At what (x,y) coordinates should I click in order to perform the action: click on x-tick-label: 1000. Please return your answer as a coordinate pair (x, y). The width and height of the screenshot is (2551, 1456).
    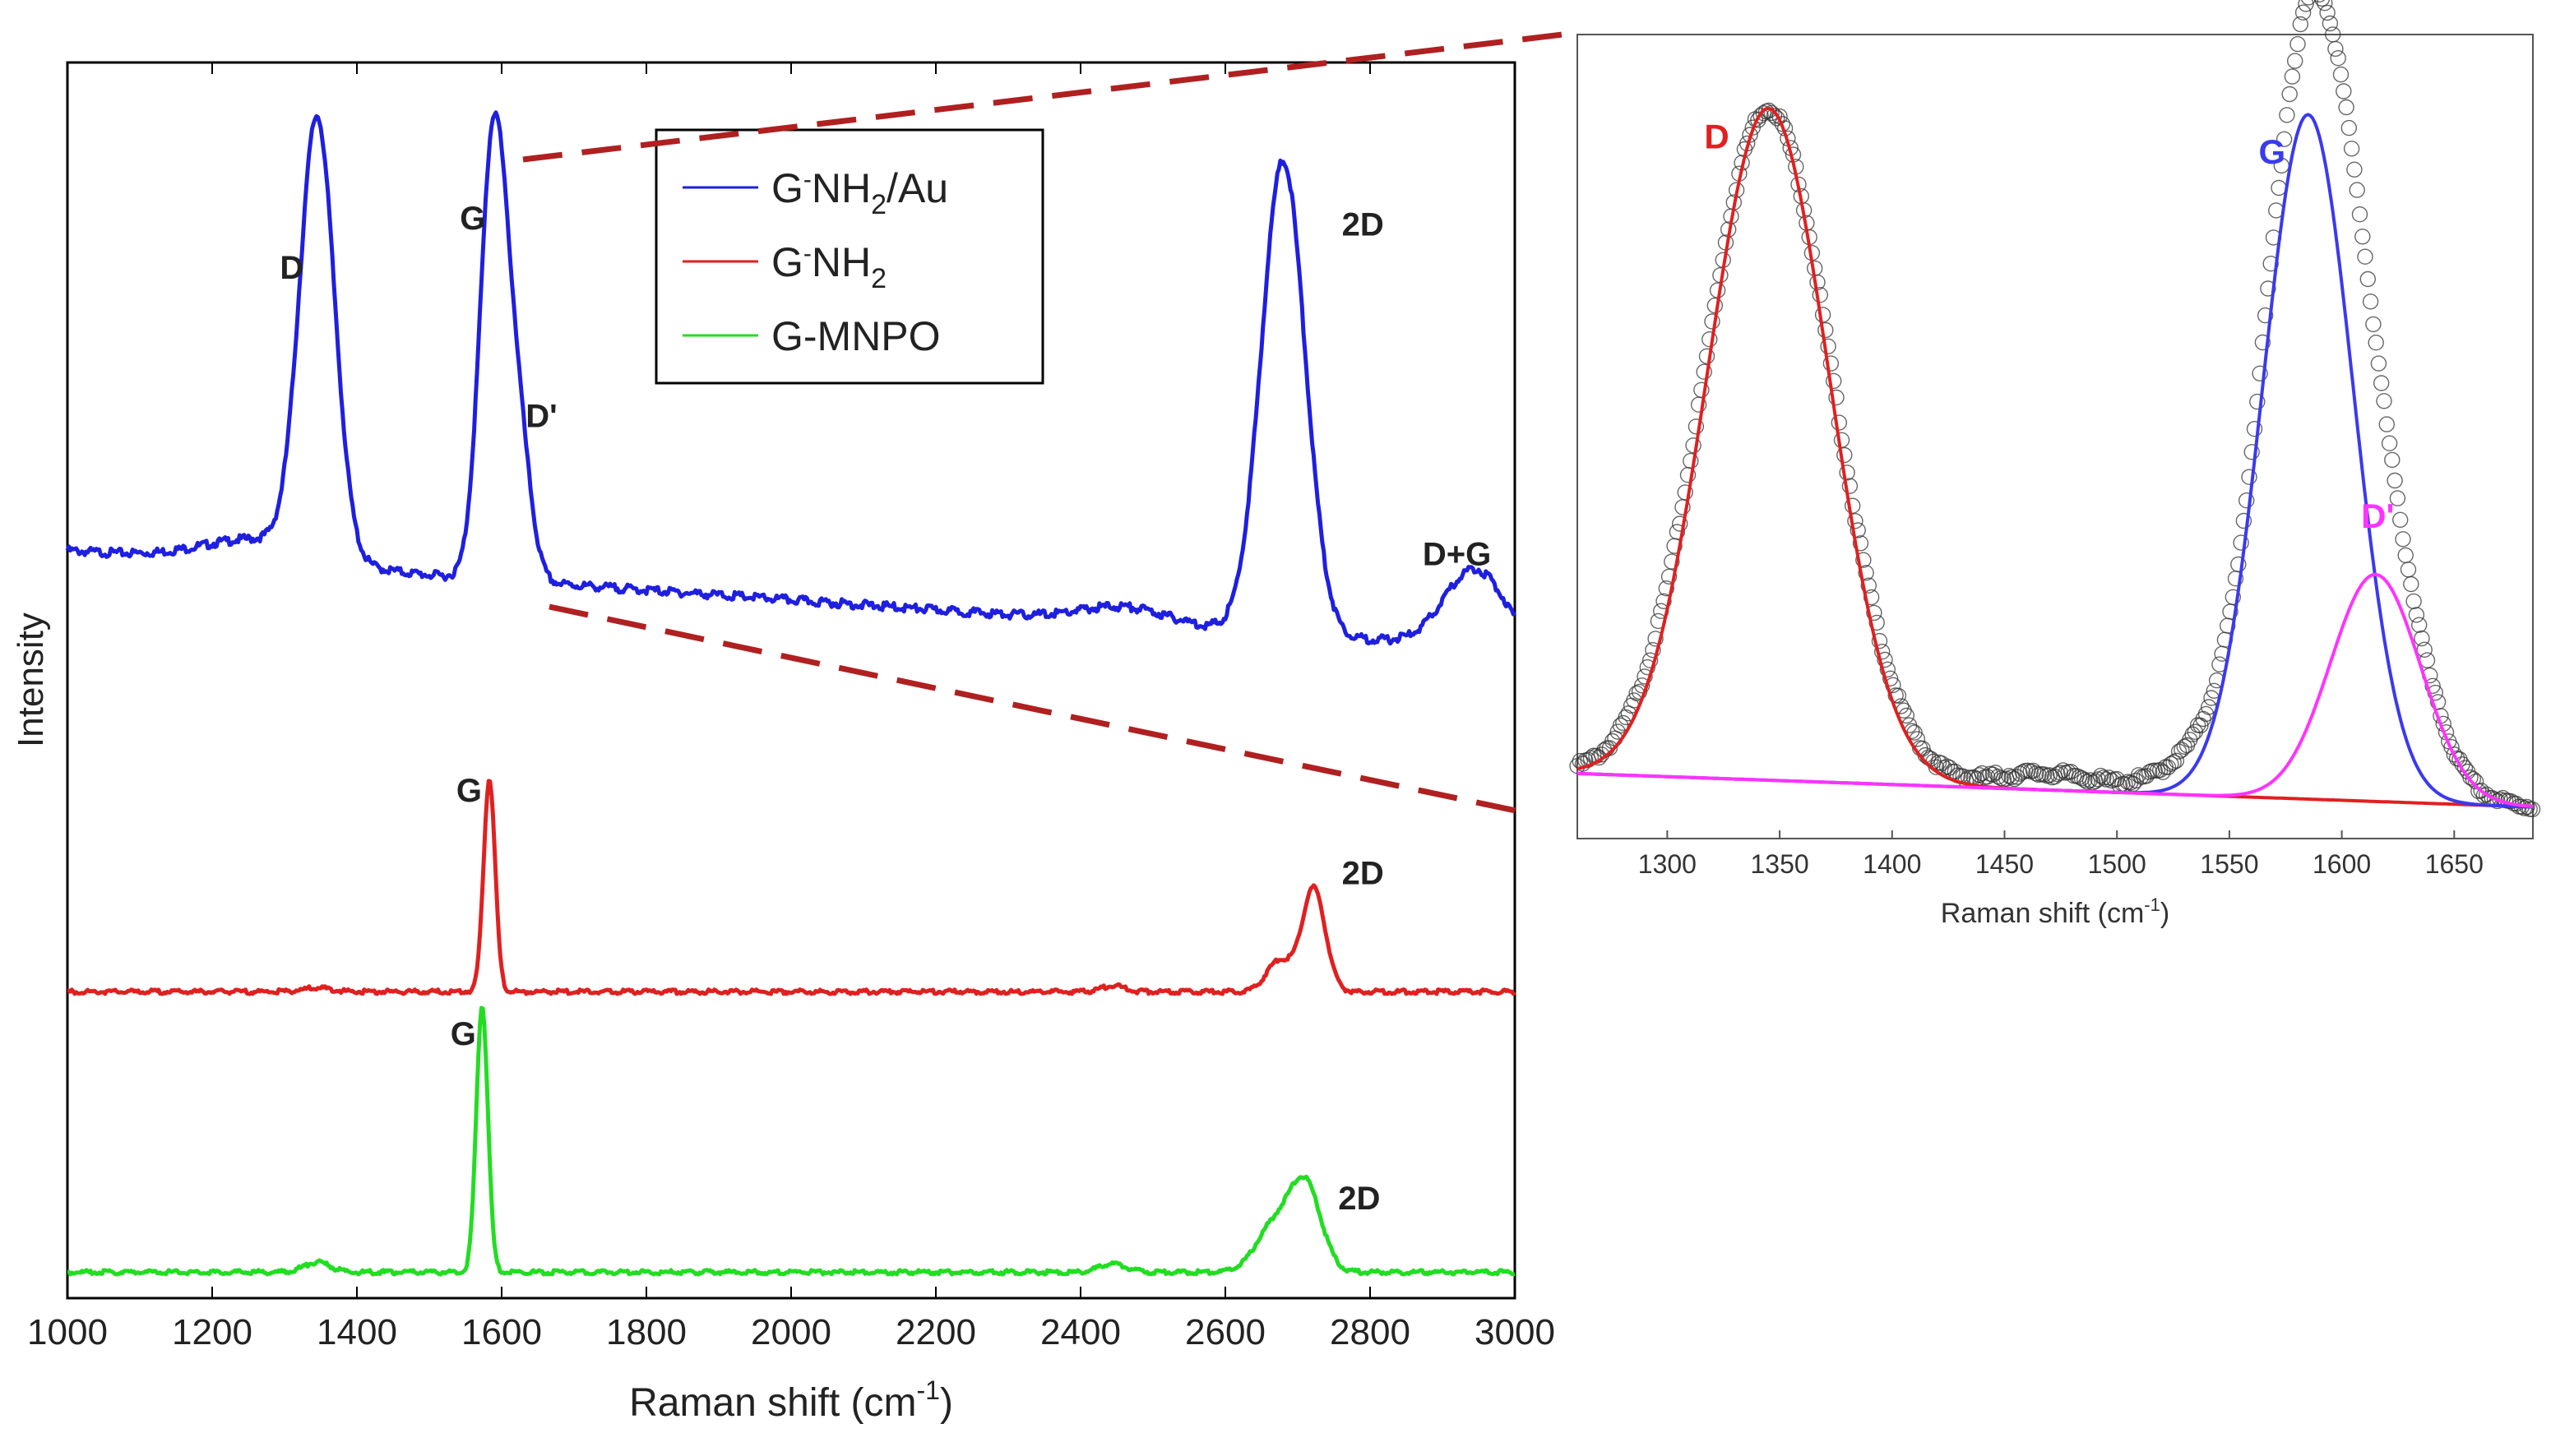
    Looking at the image, I should click on (68, 1332).